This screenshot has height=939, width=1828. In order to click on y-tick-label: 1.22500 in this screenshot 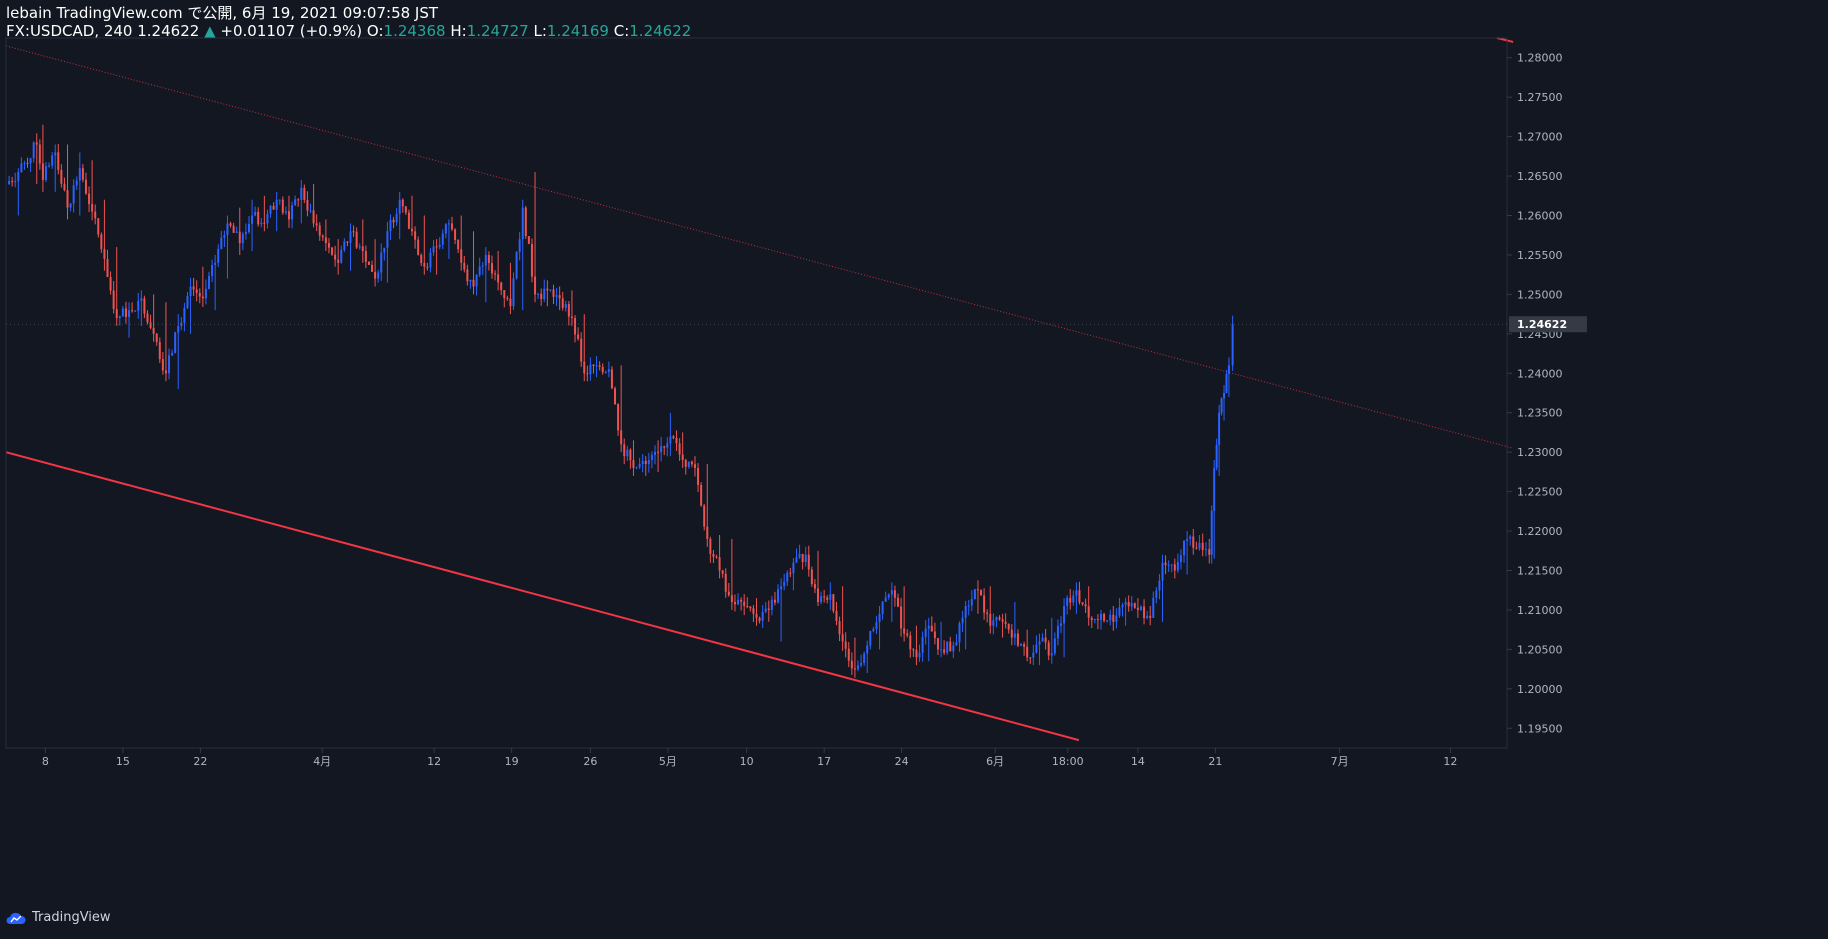, I will do `click(1540, 492)`.